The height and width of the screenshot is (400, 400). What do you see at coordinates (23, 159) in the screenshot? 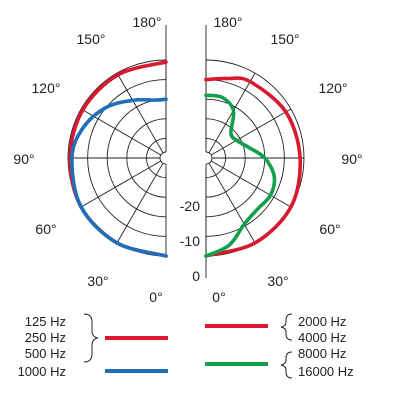
I see `angle-label-left: 90°` at bounding box center [23, 159].